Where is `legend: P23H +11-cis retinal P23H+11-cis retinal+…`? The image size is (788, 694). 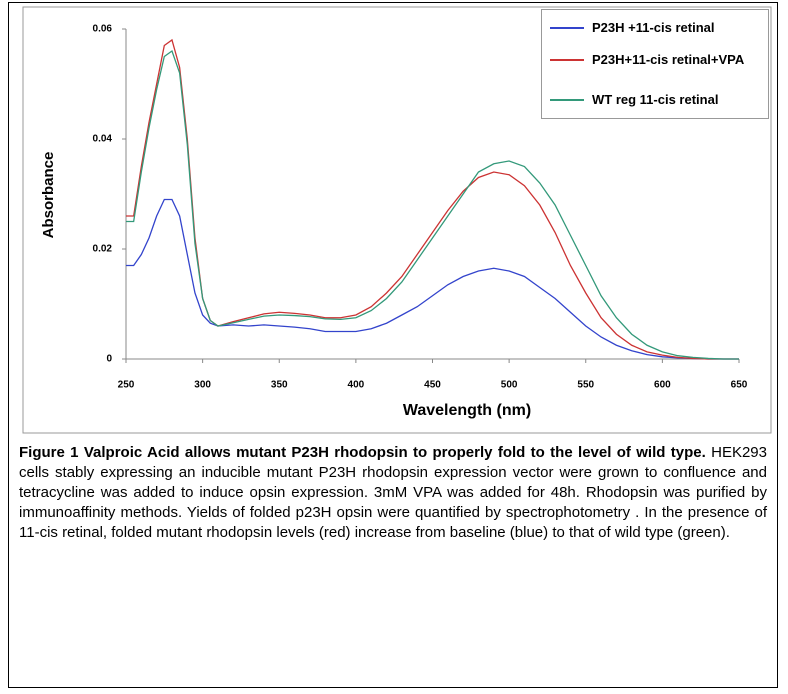 legend: P23H +11-cis retinal P23H+11-cis retinal+… is located at coordinates (655, 64).